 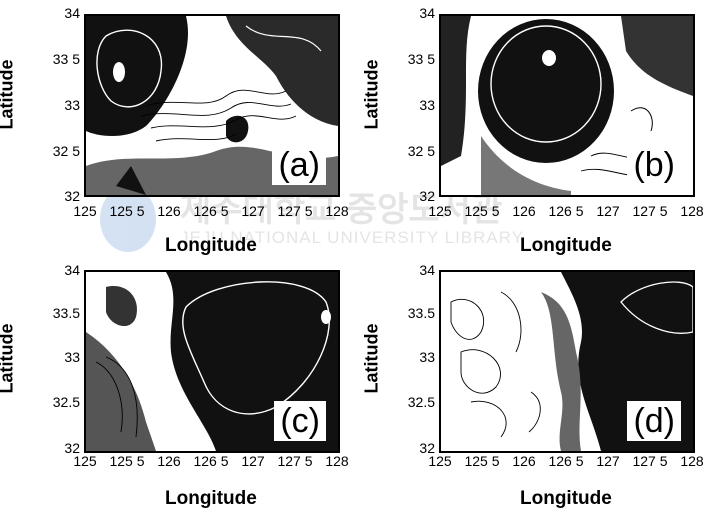 What do you see at coordinates (352, 237) in the screenshot?
I see `watermark-subtitle: JEJU NATIONAL UNIVERSITY LIBRARY` at bounding box center [352, 237].